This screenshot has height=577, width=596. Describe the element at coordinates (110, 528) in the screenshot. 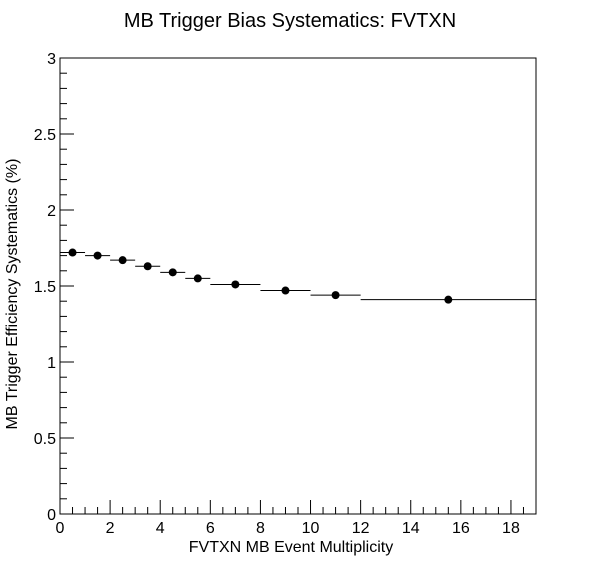

I see `x-tick-label: 2` at that location.